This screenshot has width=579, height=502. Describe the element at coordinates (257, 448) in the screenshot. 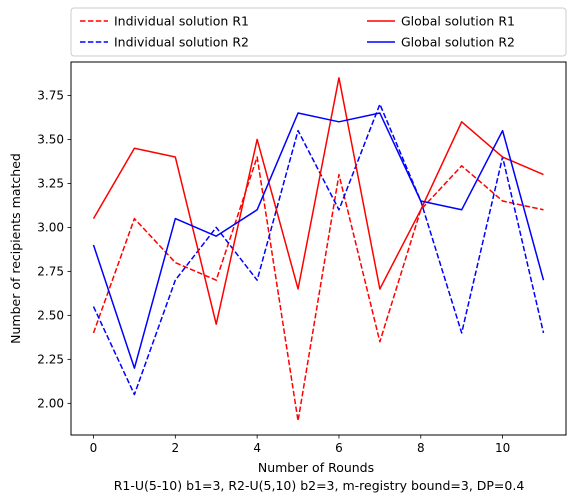

I see `x-tick-label: 4` at that location.